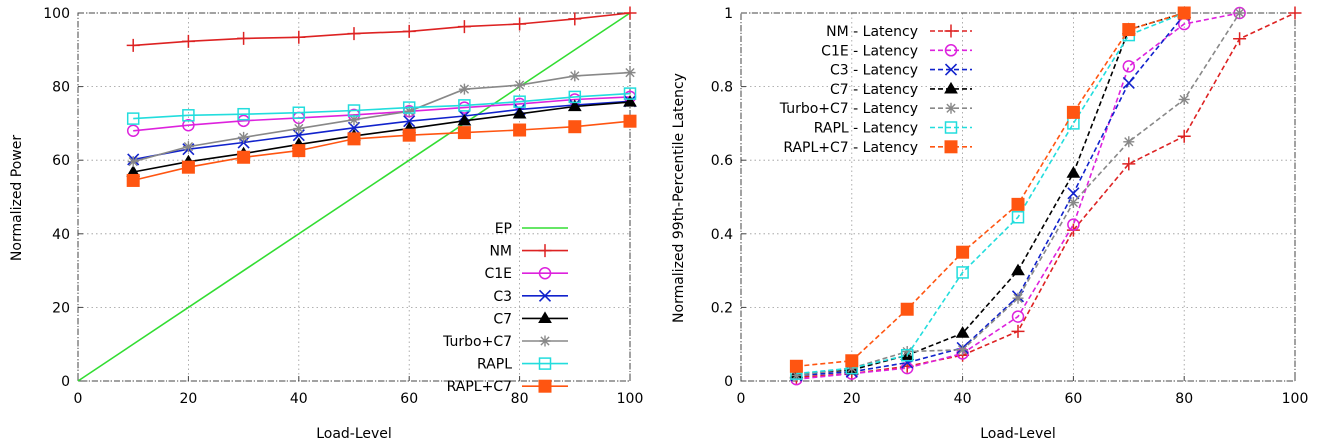  What do you see at coordinates (530, 319) in the screenshot?
I see `legend-entry: C7` at bounding box center [530, 319].